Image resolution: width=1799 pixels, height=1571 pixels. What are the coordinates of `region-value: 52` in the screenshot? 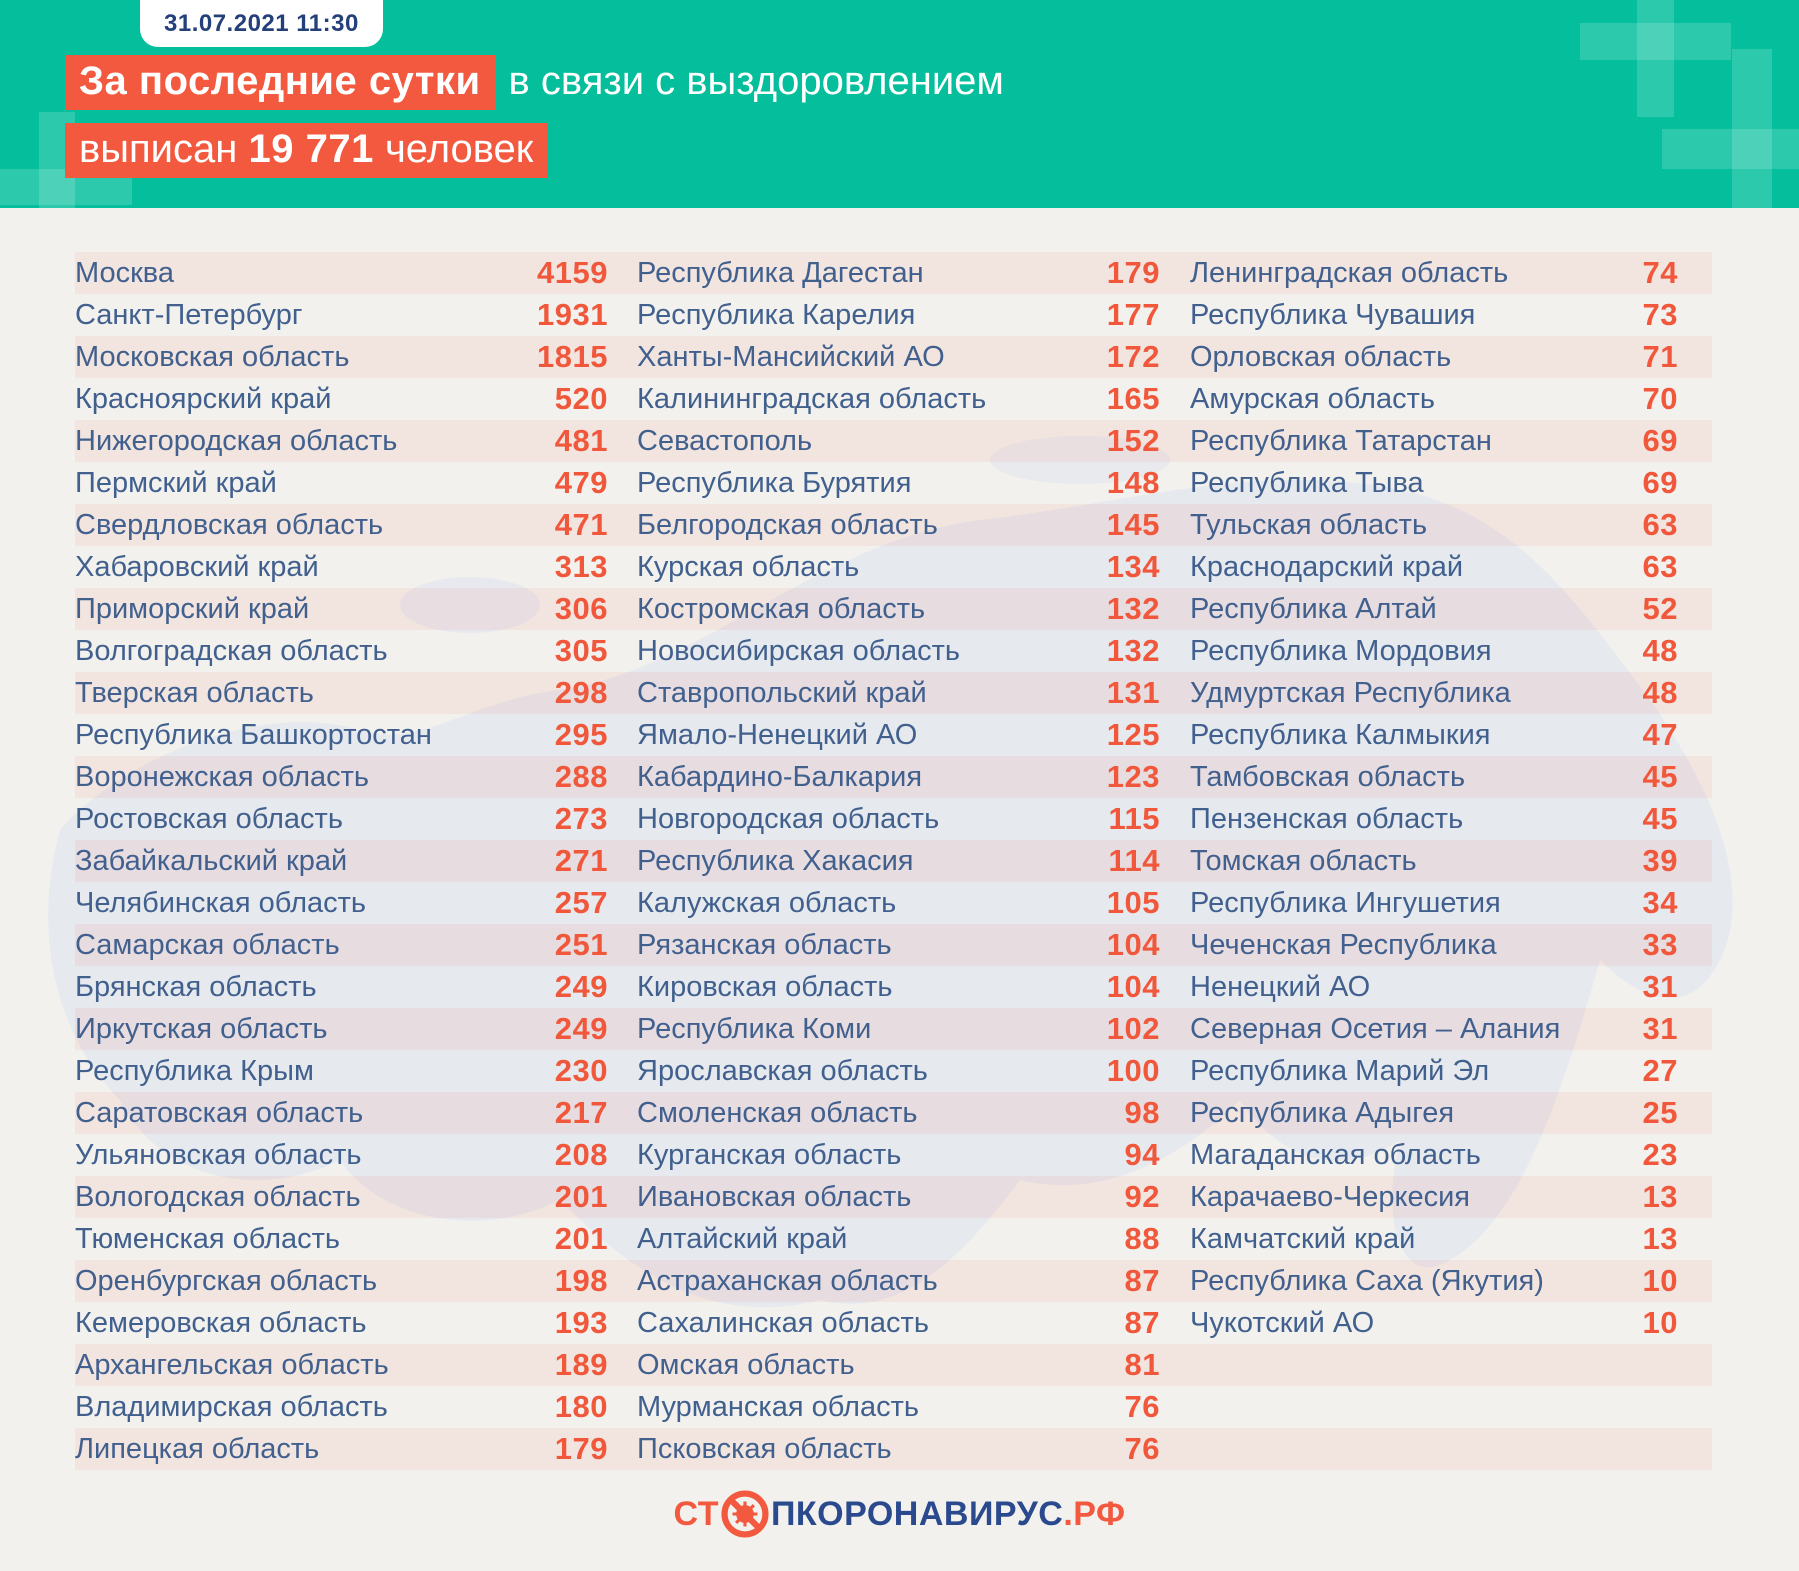 It's located at (1660, 608).